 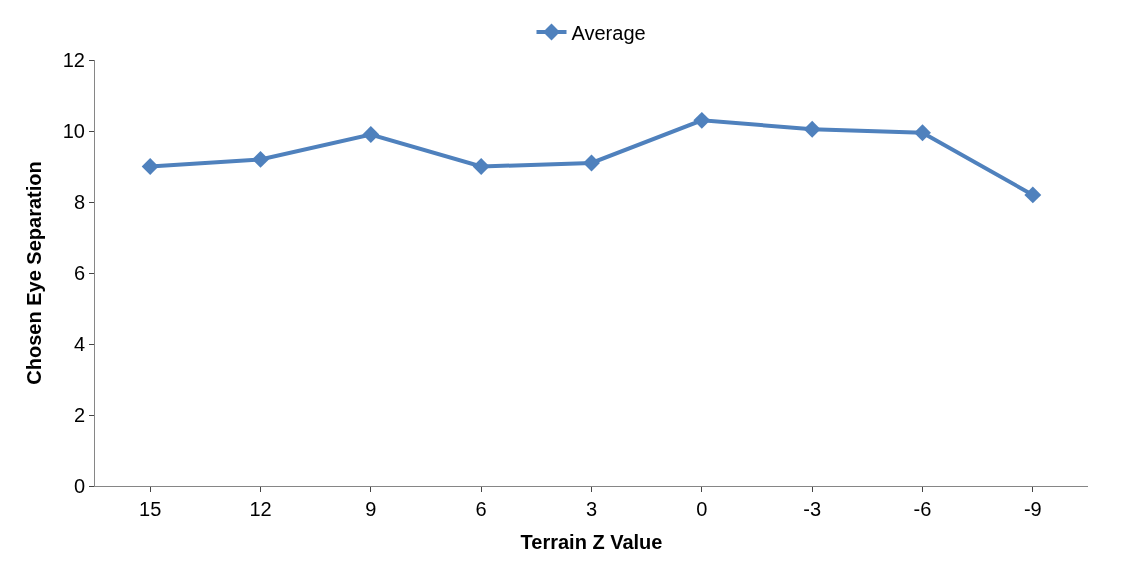 I want to click on x-tick-label: 6, so click(x=481, y=509).